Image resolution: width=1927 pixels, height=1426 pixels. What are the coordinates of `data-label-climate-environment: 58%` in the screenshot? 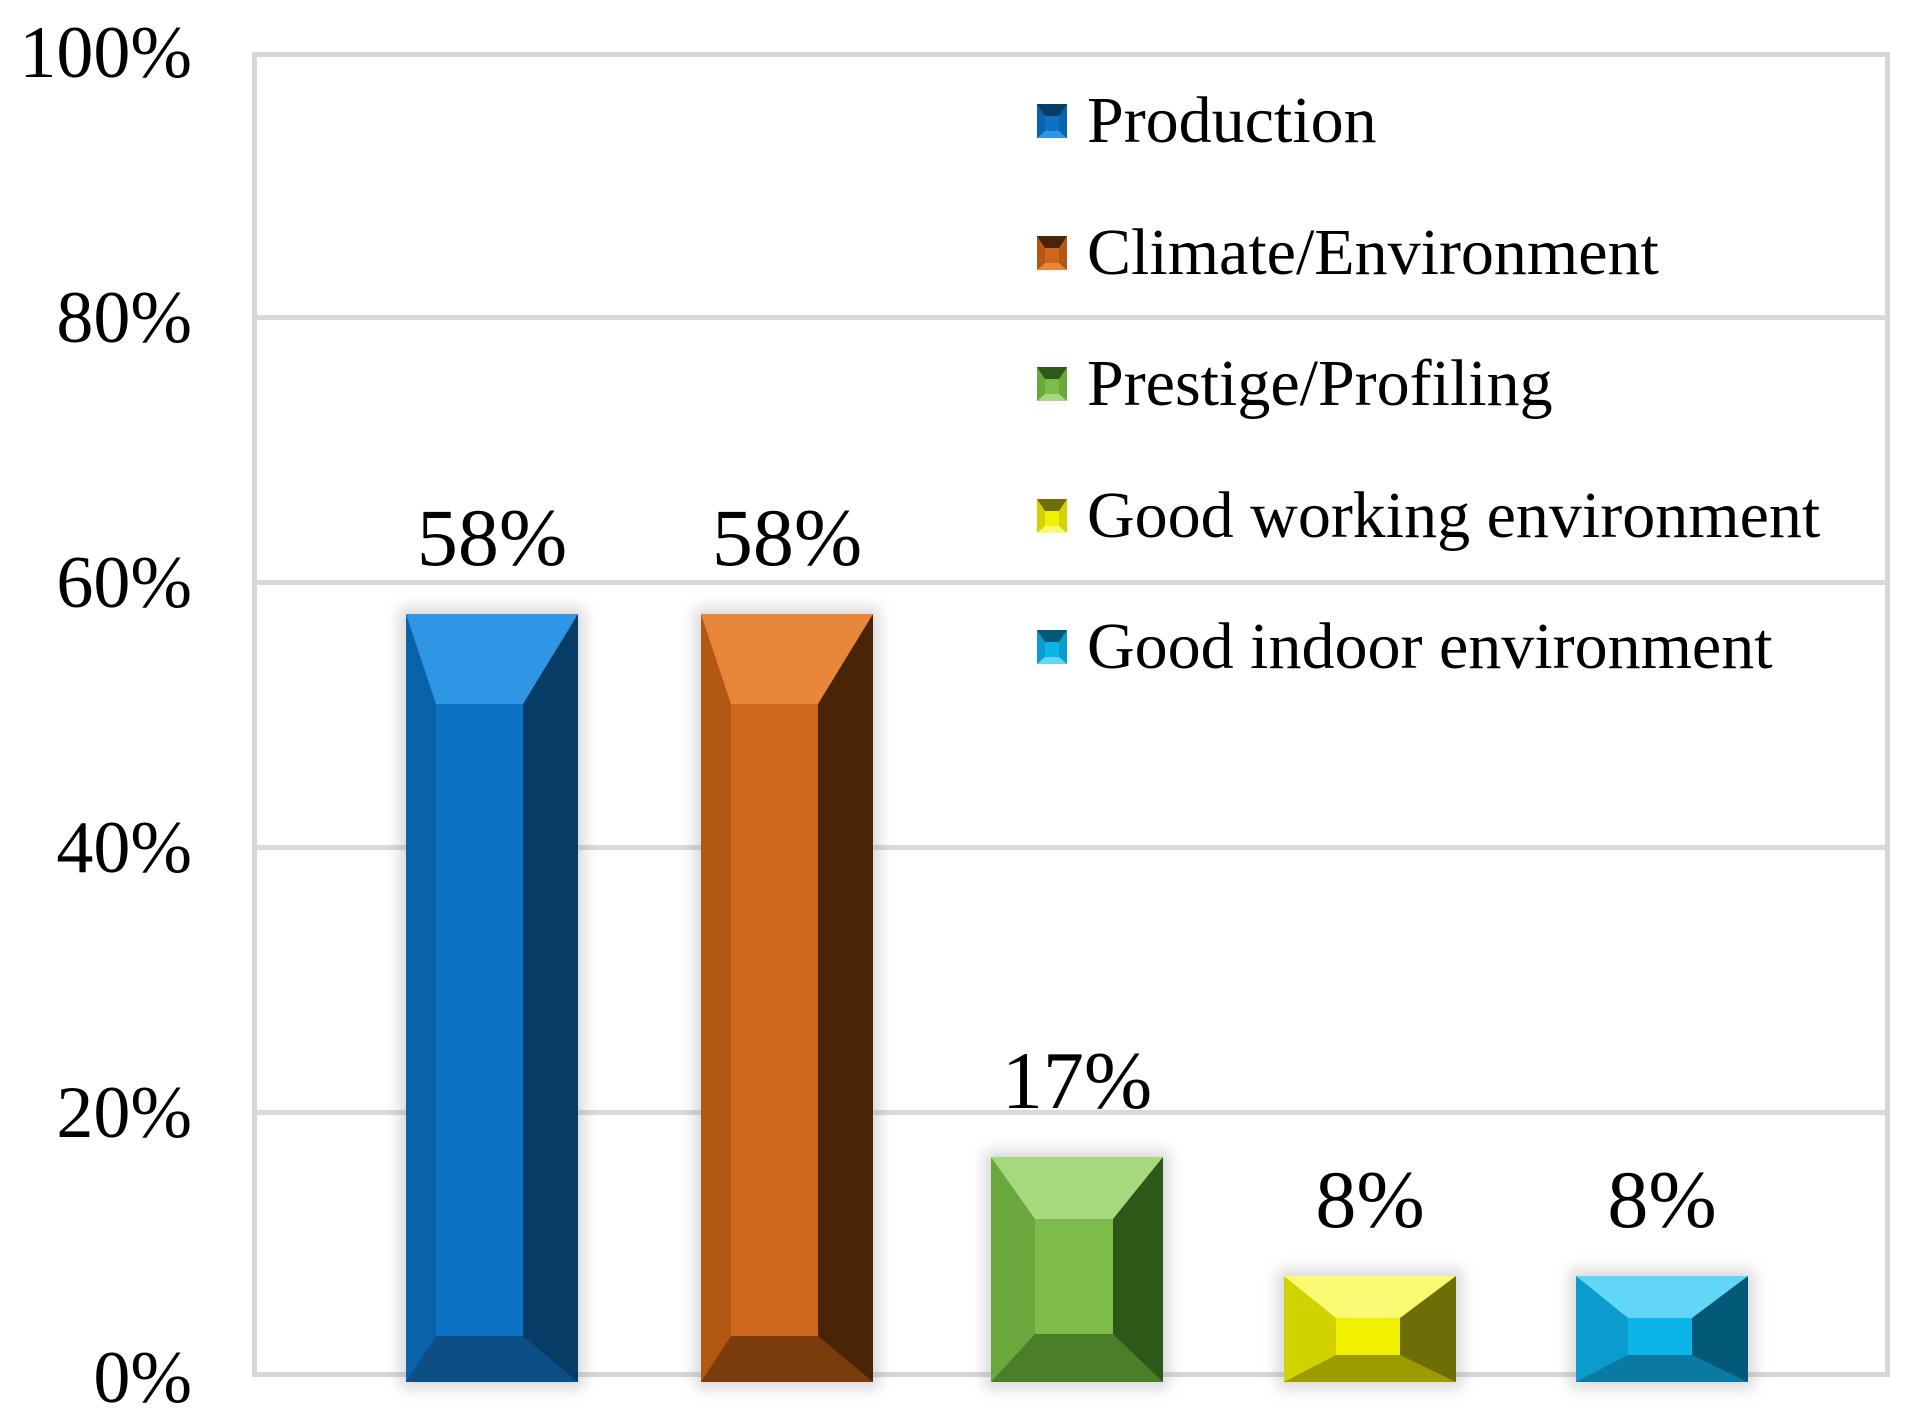 It's located at (787, 537).